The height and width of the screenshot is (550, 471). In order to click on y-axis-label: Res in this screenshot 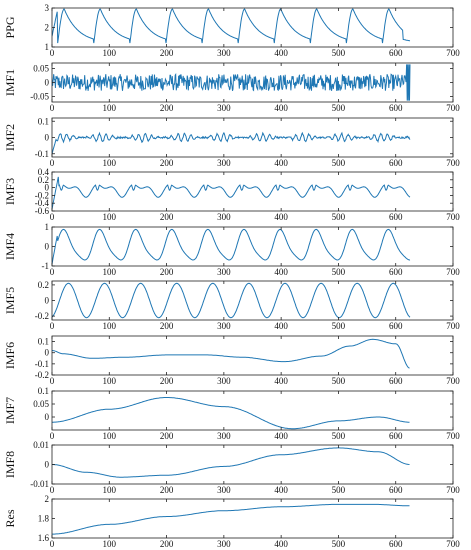, I will do `click(10, 518)`.